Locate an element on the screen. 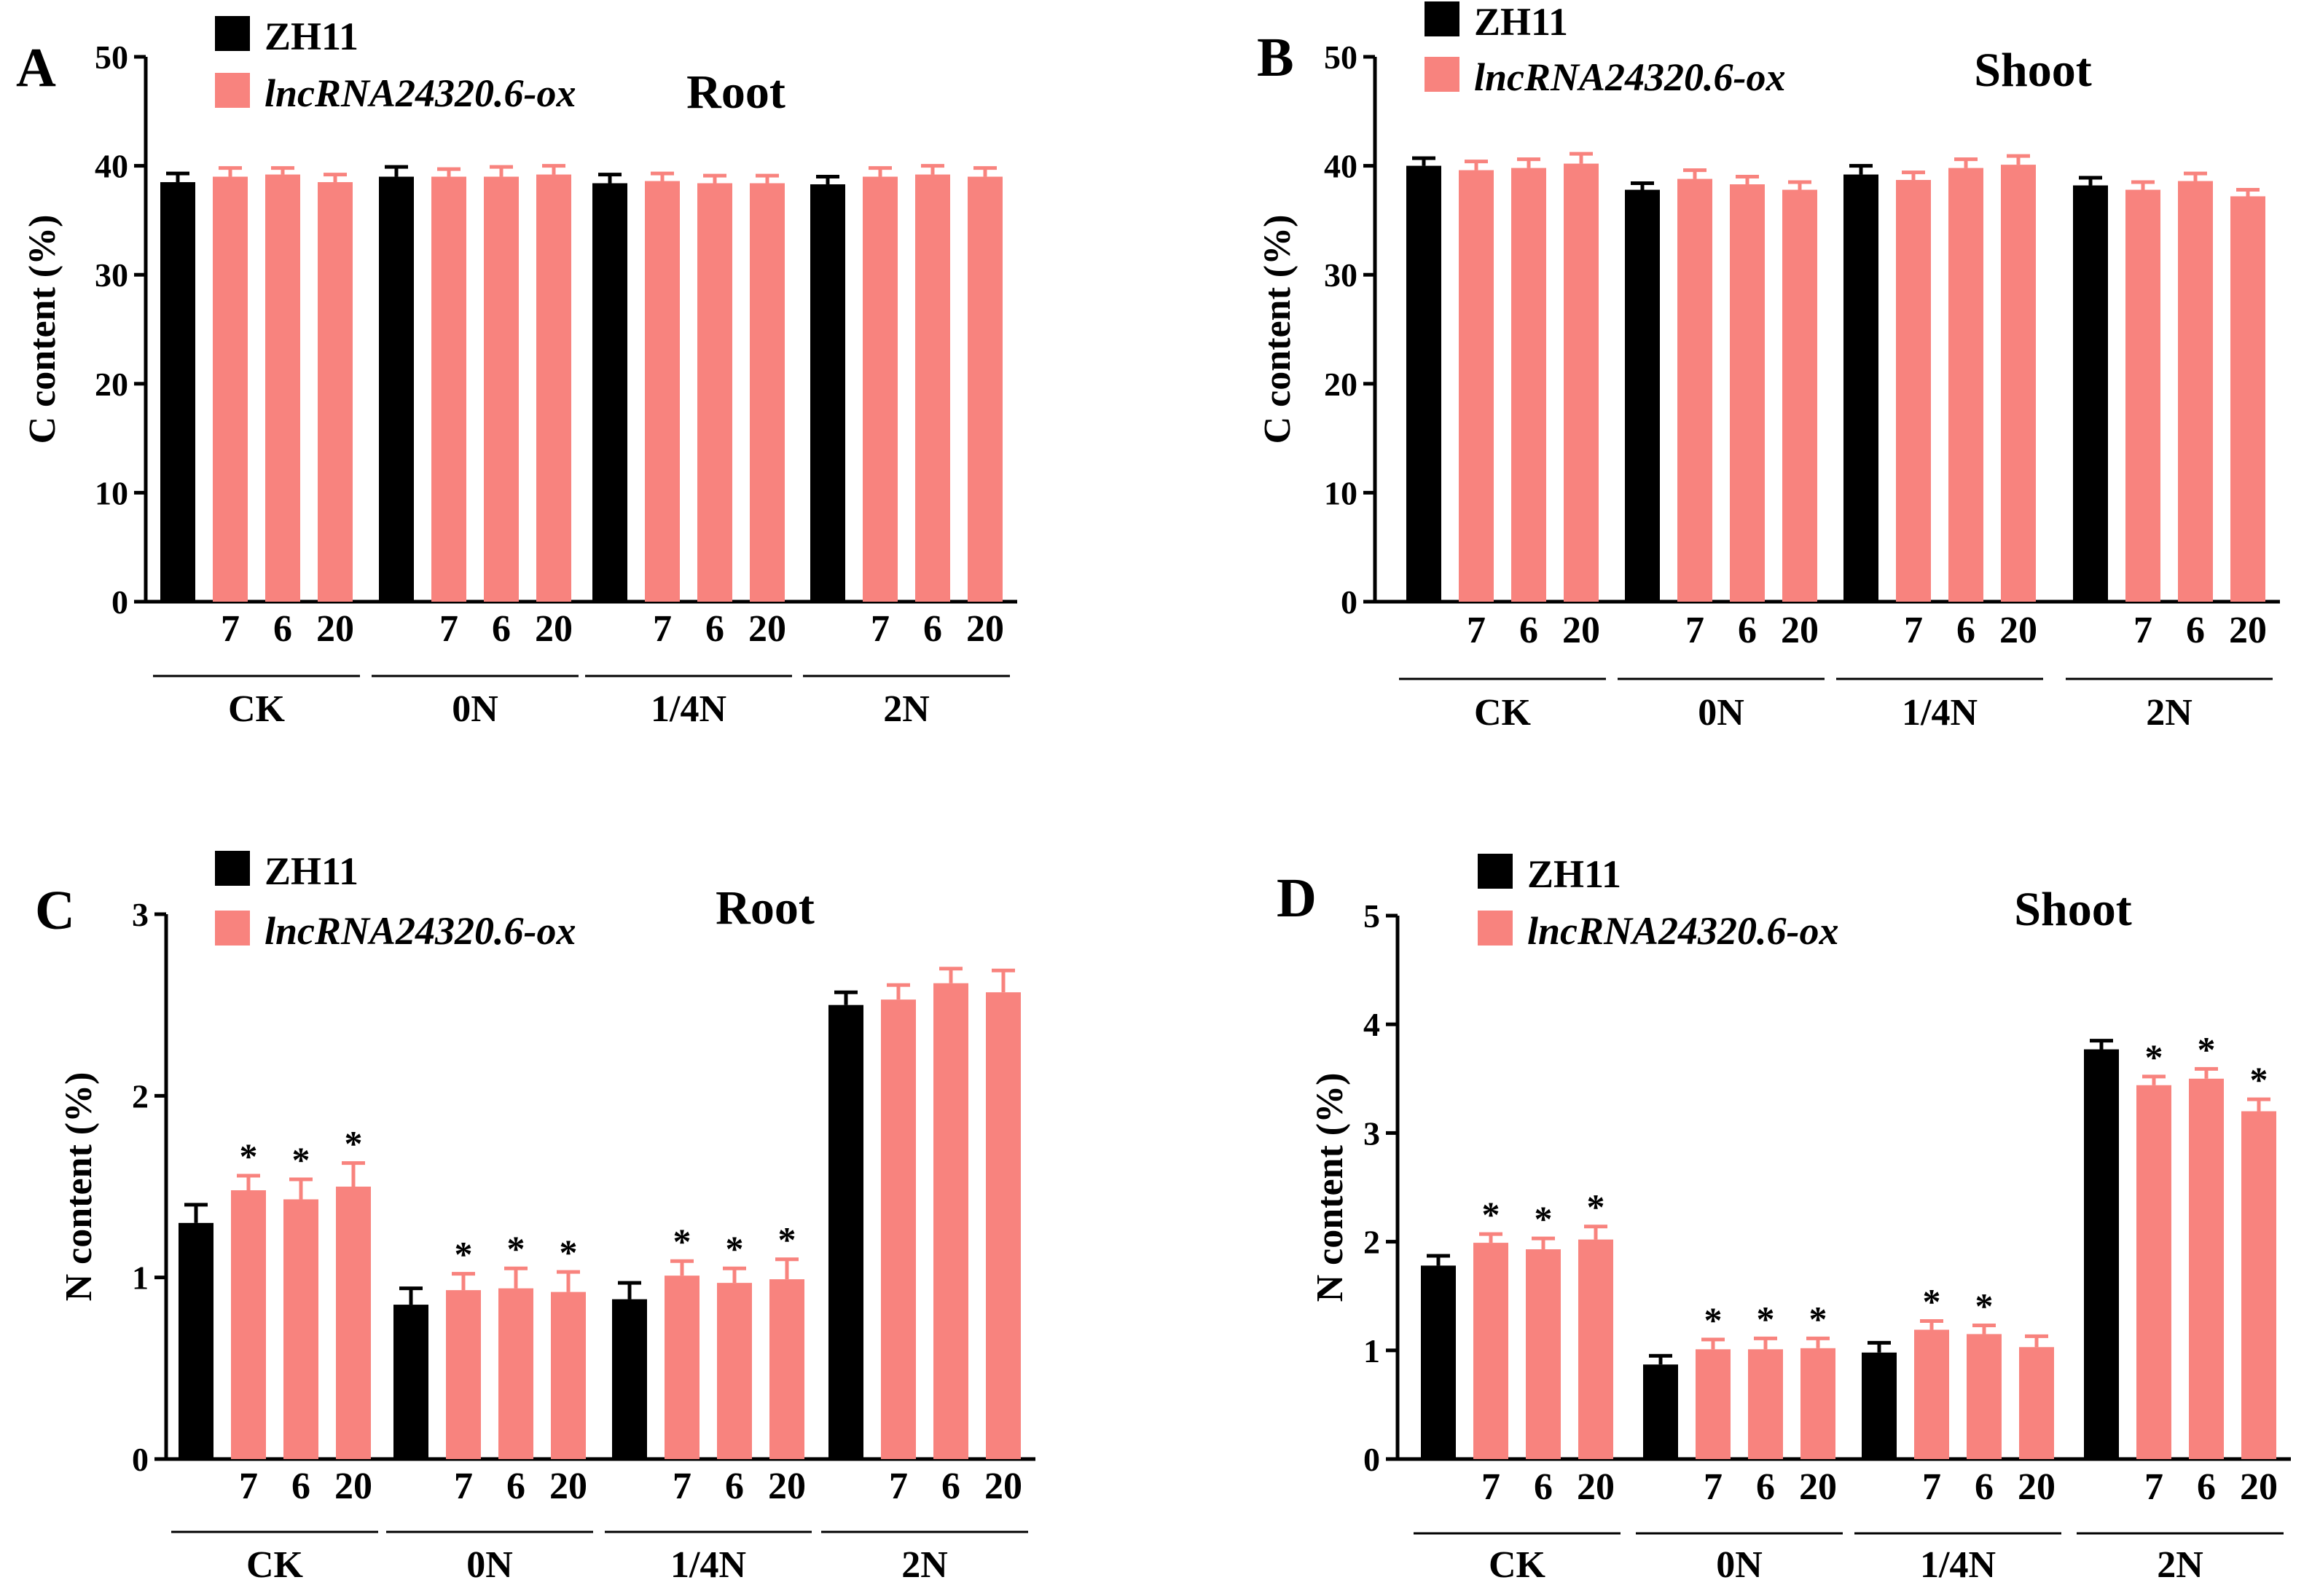  panel-letter: B is located at coordinates (1275, 57).